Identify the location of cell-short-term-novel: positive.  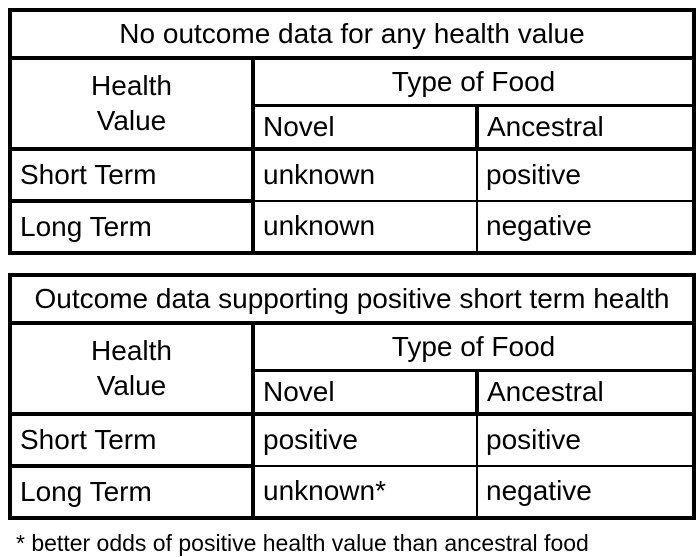
(365, 440).